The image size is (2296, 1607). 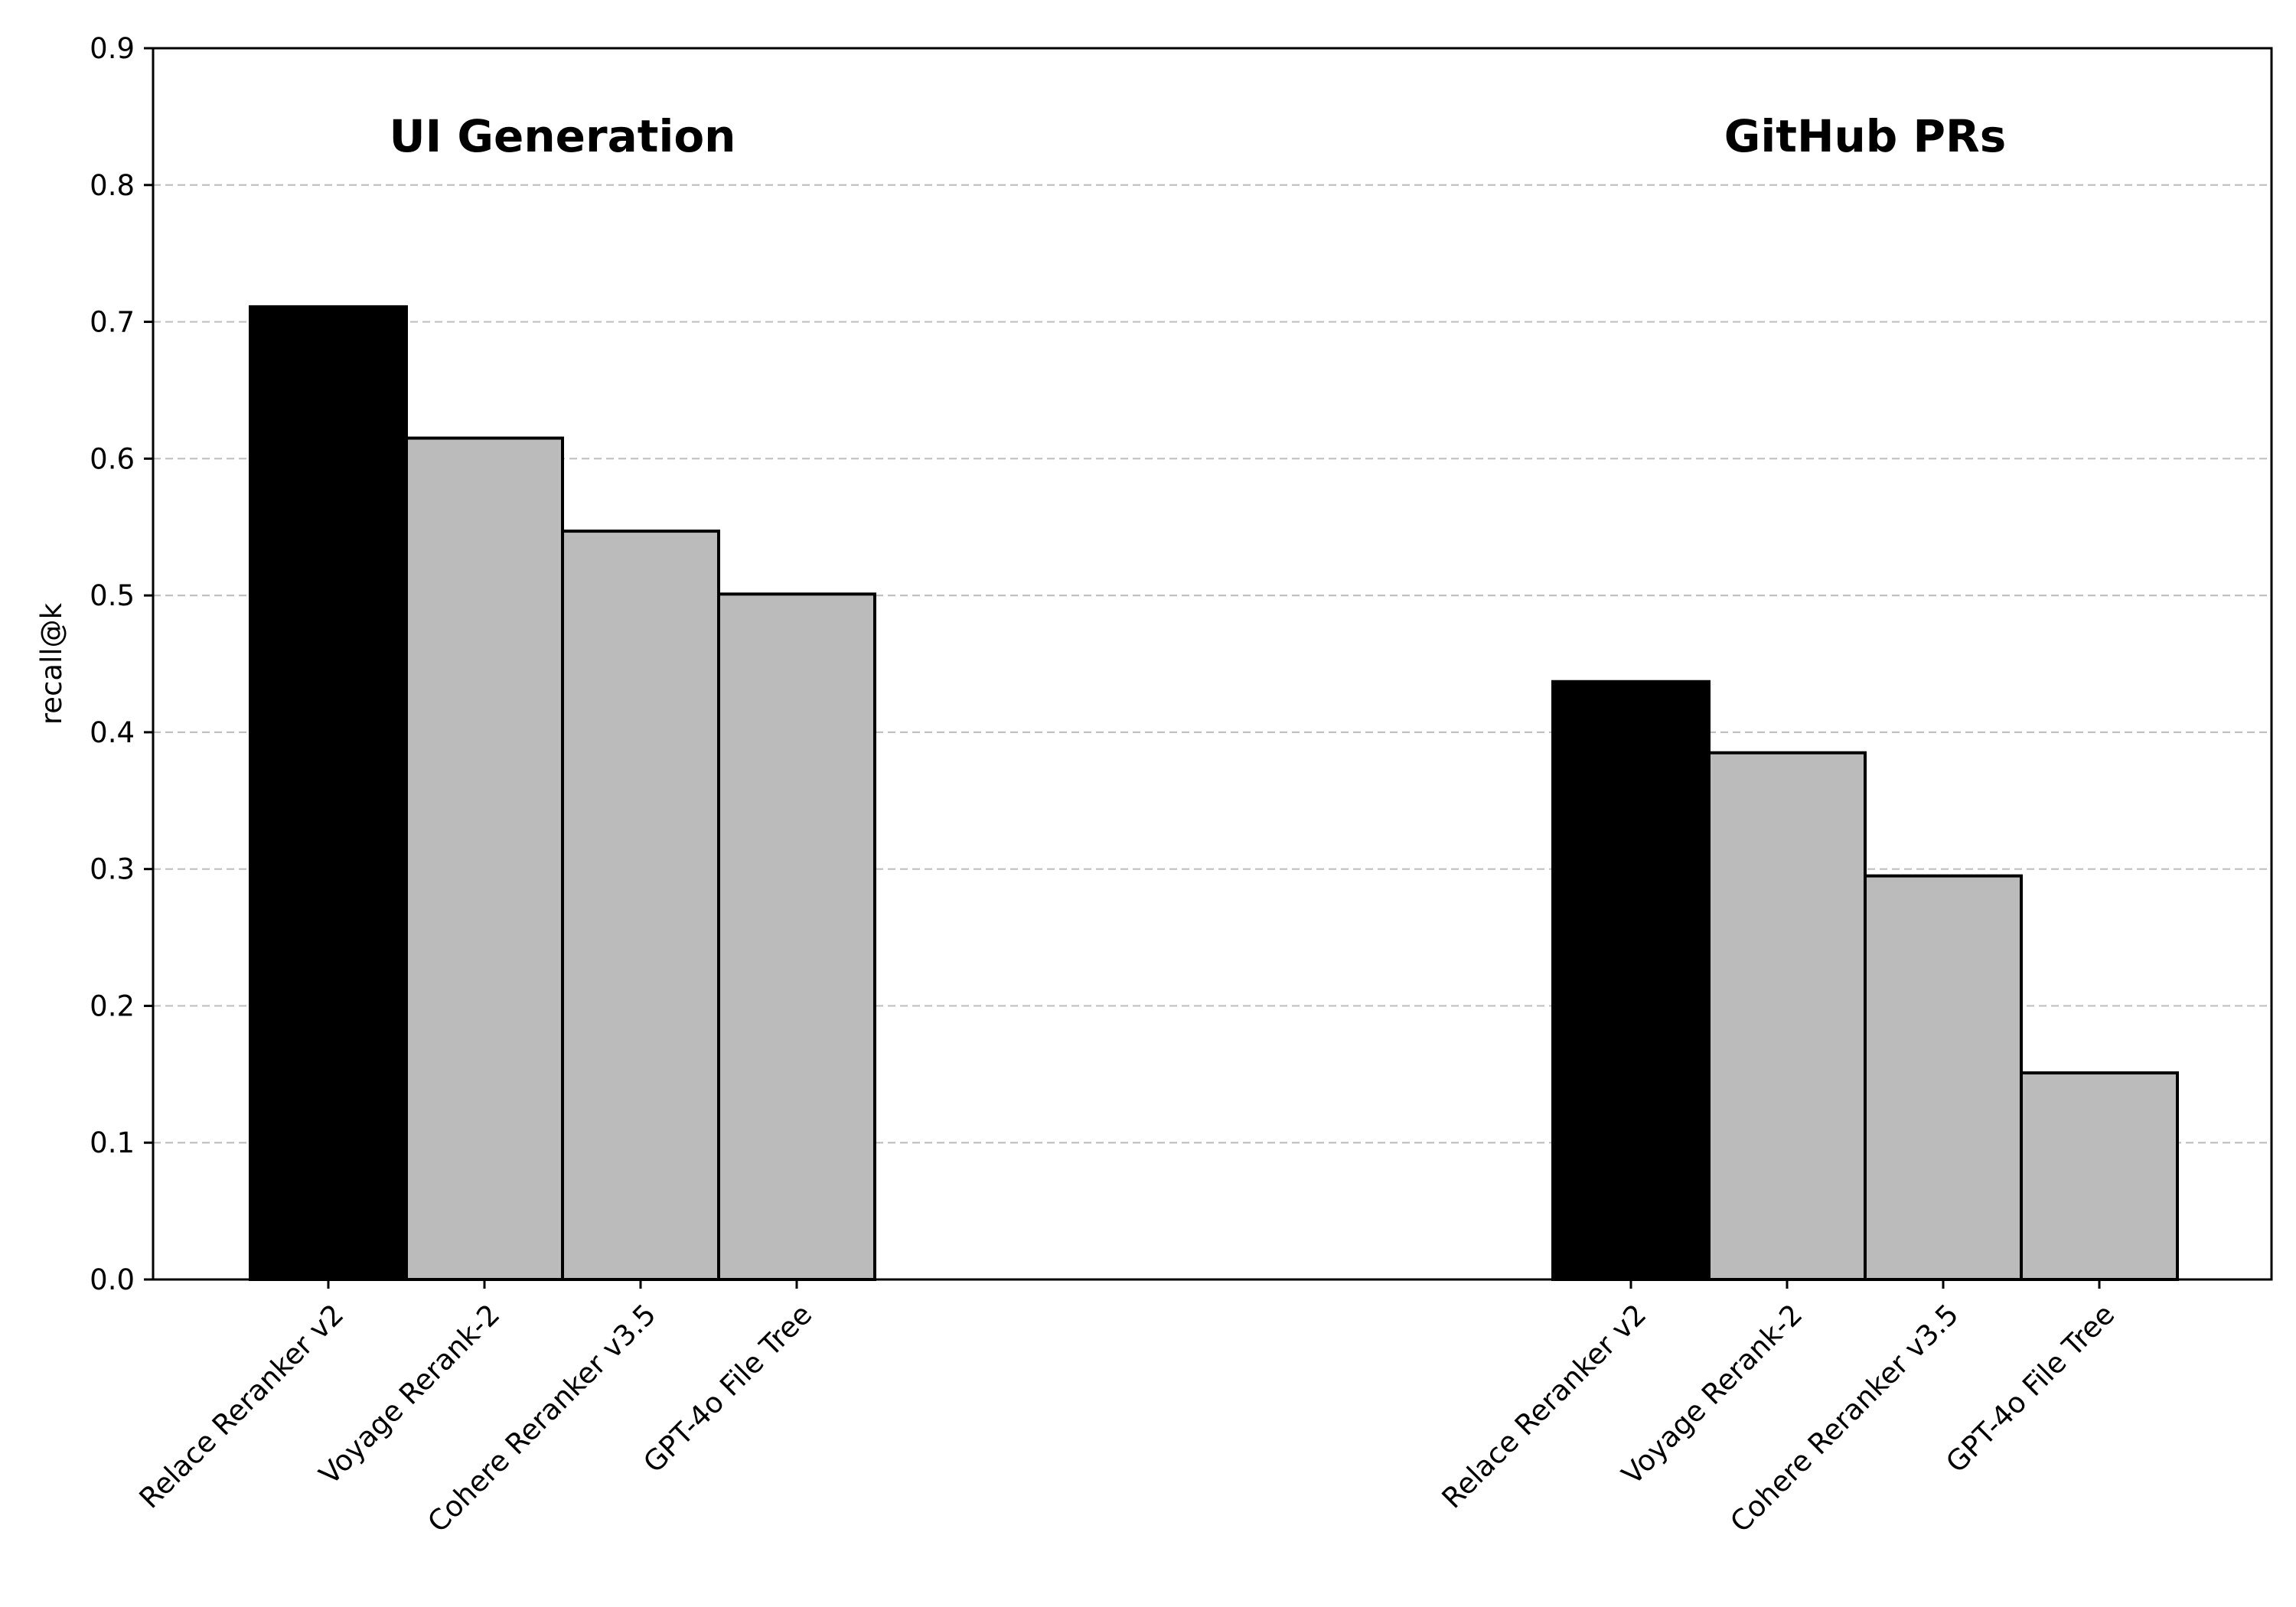 What do you see at coordinates (1865, 136) in the screenshot?
I see `group-title: GitHub PRs` at bounding box center [1865, 136].